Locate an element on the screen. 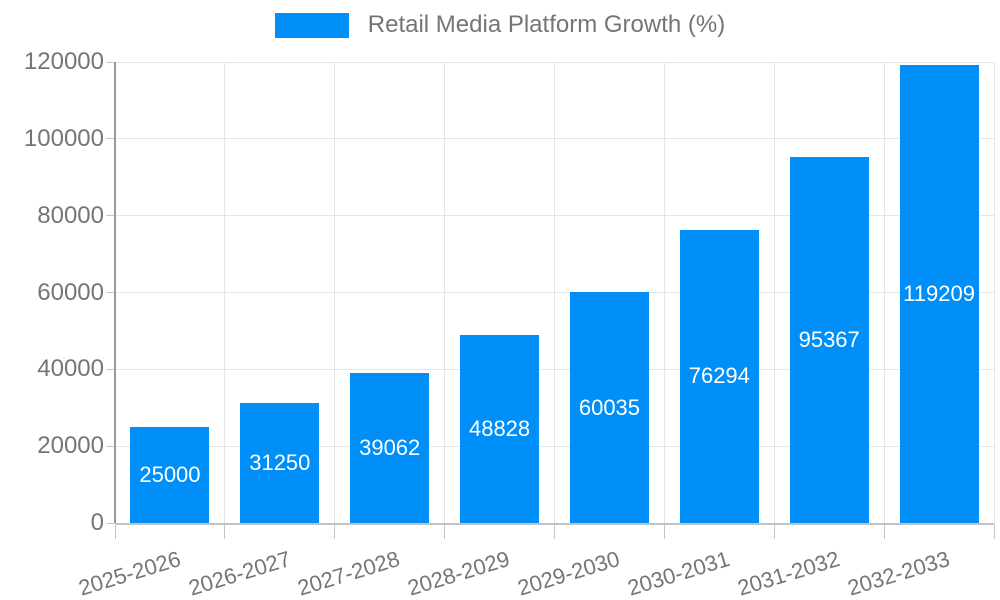 The image size is (1000, 600). bar-value-label: 25000 is located at coordinates (170, 474).